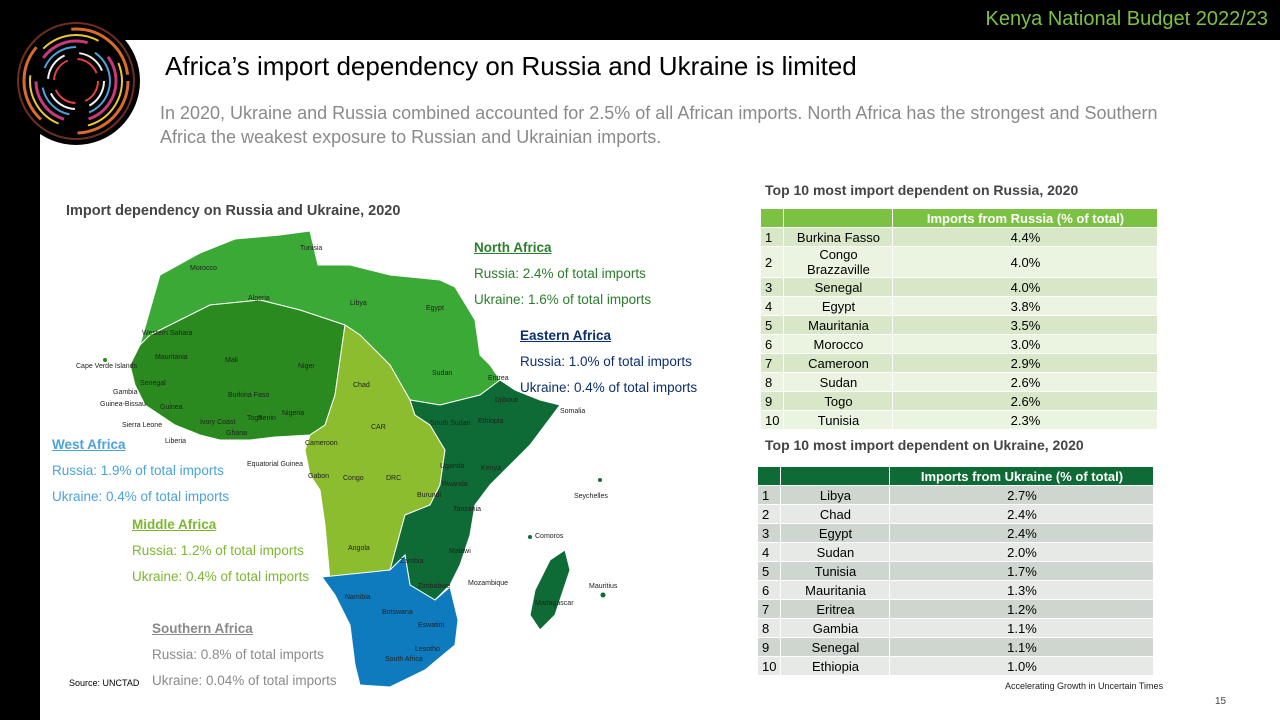 The height and width of the screenshot is (720, 1280). I want to click on label-liberia: Liberia, so click(175, 441).